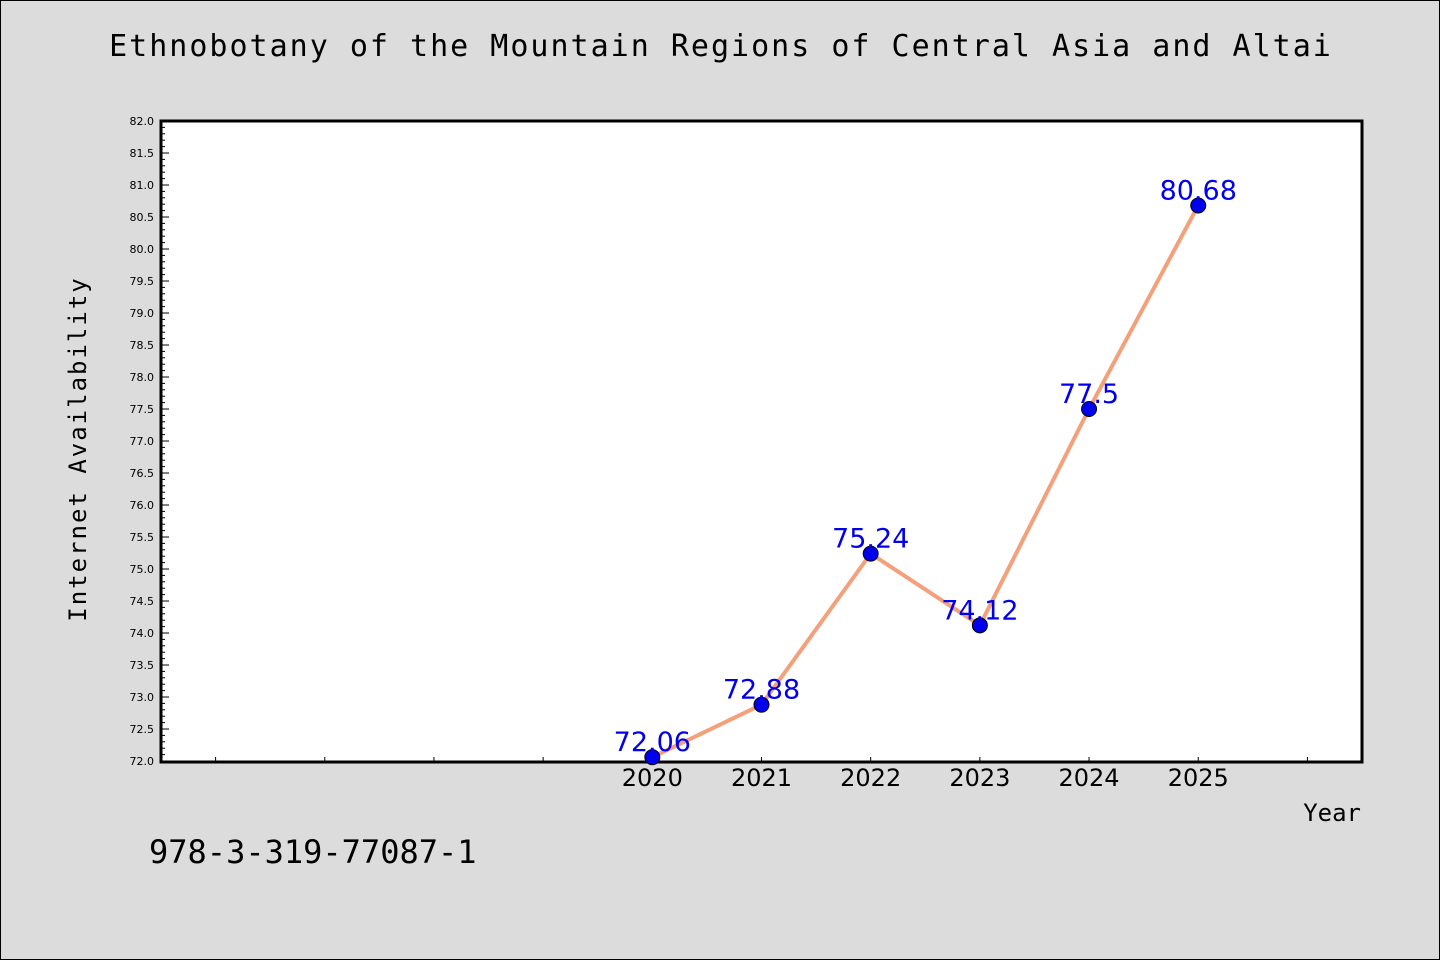 The width and height of the screenshot is (1440, 960). Describe the element at coordinates (142, 121) in the screenshot. I see `y-tick-label: 82.0` at that location.